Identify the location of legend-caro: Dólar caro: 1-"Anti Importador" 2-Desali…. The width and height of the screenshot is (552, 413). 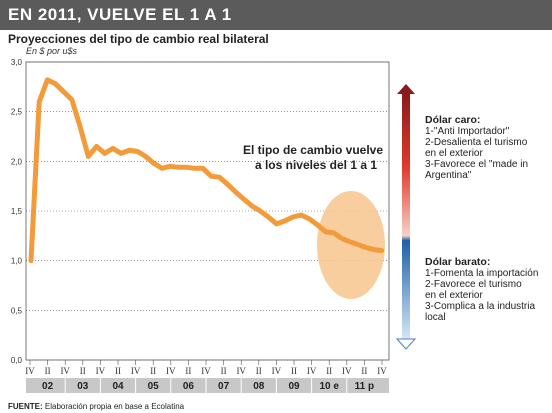
(477, 148).